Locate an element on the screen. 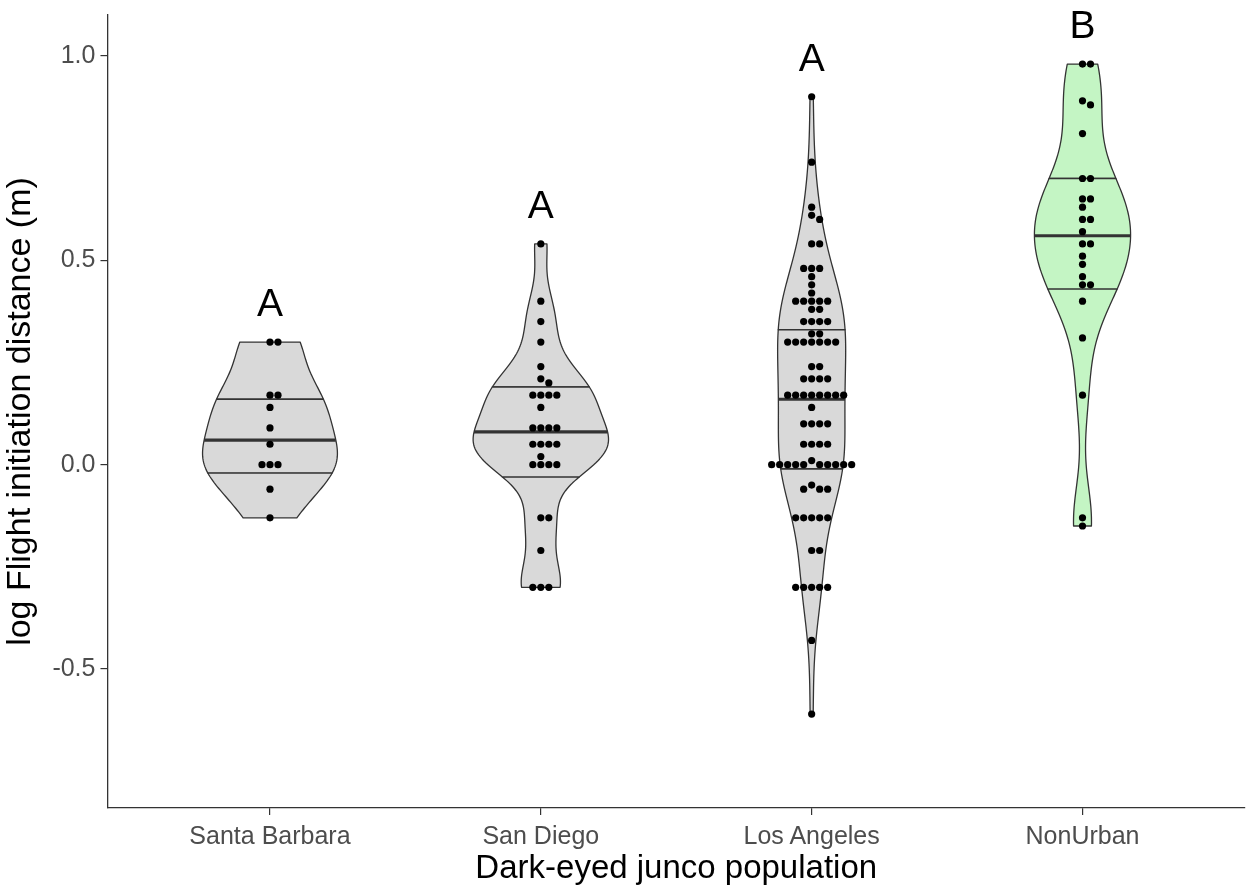  y-tick-label: -0.5 is located at coordinates (74, 666).